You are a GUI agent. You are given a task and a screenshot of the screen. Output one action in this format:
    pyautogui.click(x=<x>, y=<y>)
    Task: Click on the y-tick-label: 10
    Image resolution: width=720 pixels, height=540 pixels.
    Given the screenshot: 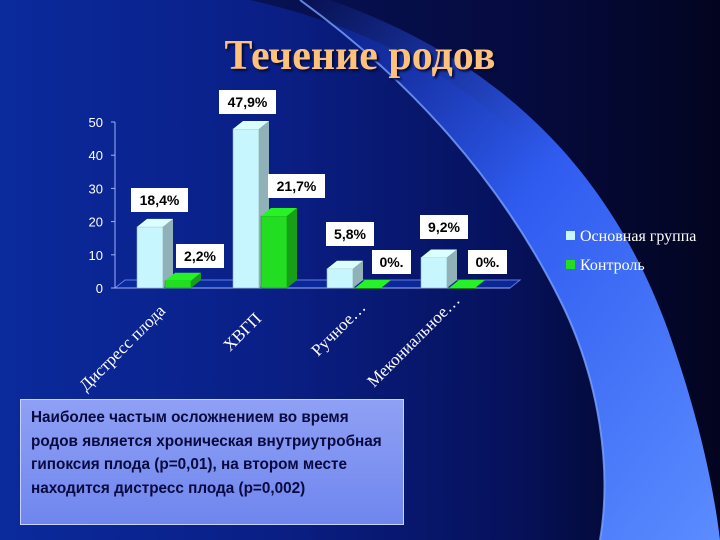 What is the action you would take?
    pyautogui.click(x=96, y=255)
    